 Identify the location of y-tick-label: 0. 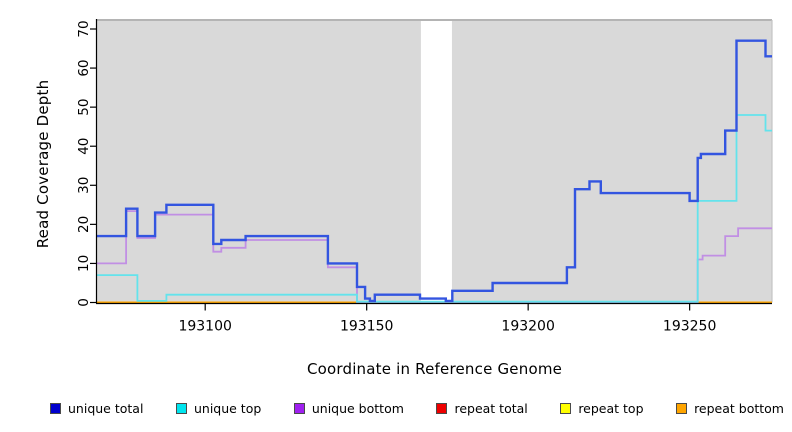
(84, 302).